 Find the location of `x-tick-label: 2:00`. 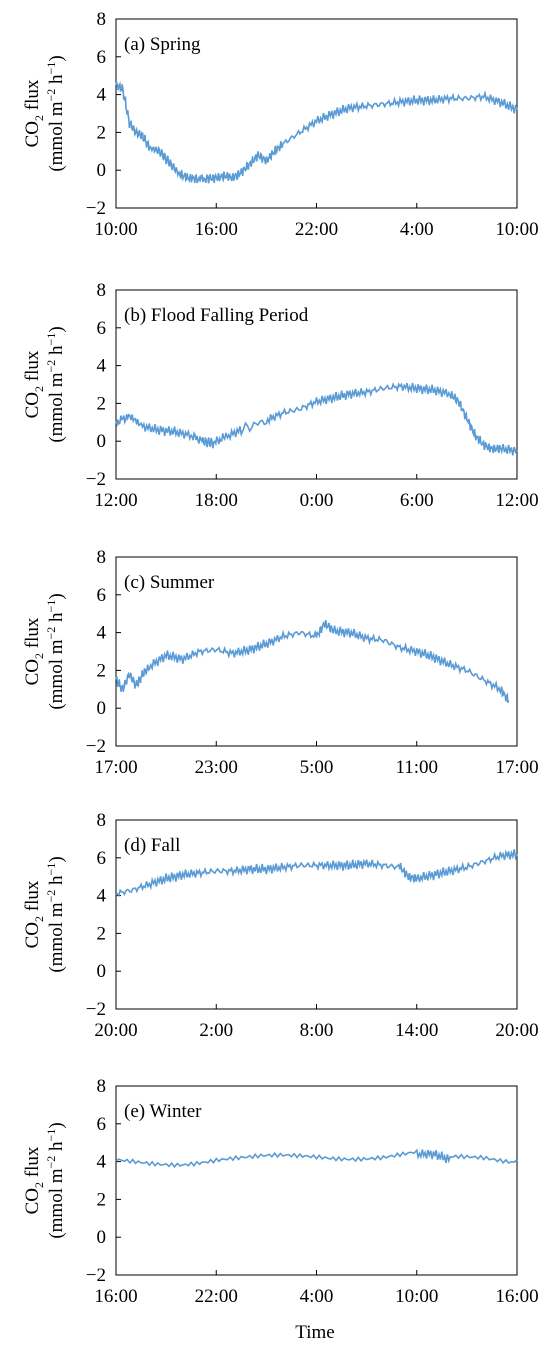

x-tick-label: 2:00 is located at coordinates (216, 1030).